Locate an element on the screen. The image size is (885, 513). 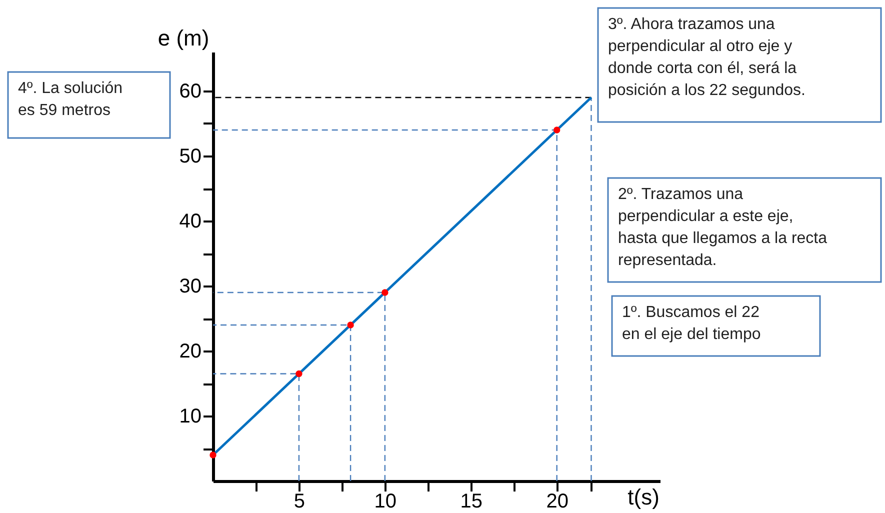
x-tick-label: 15 is located at coordinates (471, 501).